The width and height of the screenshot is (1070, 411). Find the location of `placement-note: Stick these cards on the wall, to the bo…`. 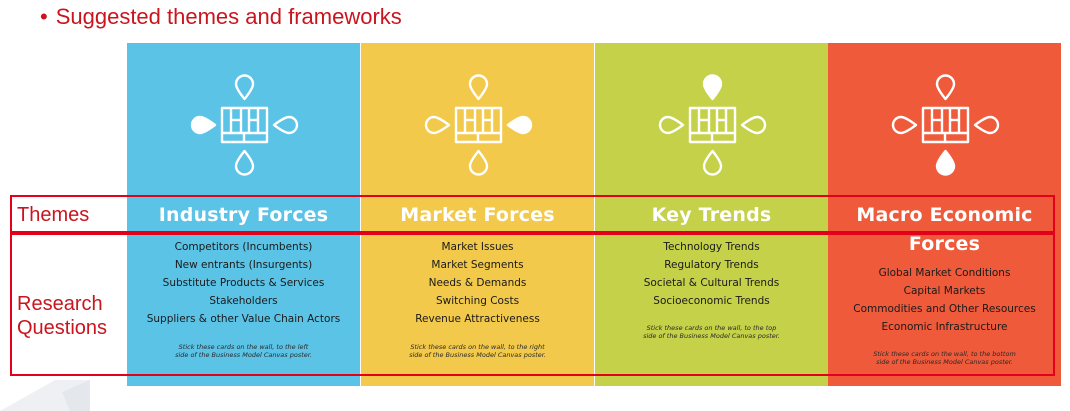

placement-note: Stick these cards on the wall, to the bo… is located at coordinates (944, 358).